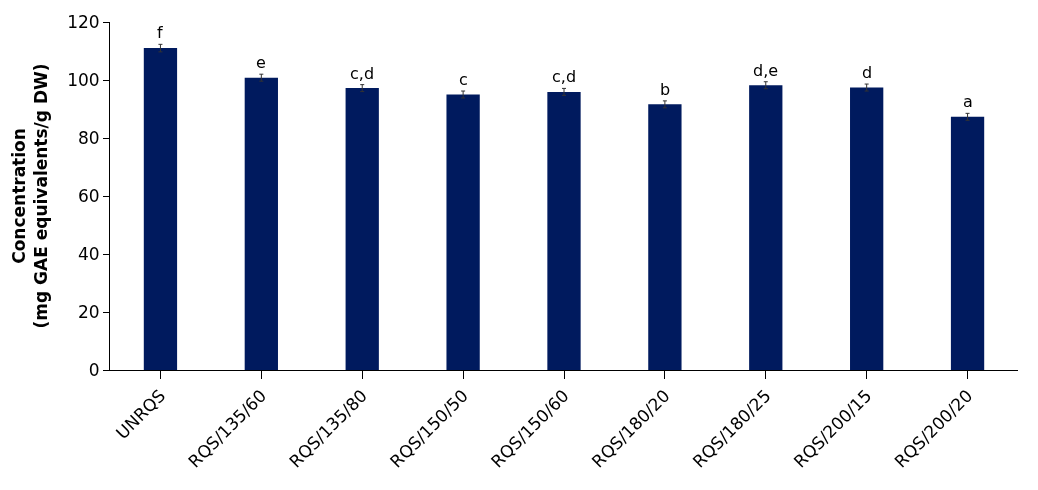  What do you see at coordinates (160, 32) in the screenshot?
I see `annotation: f` at bounding box center [160, 32].